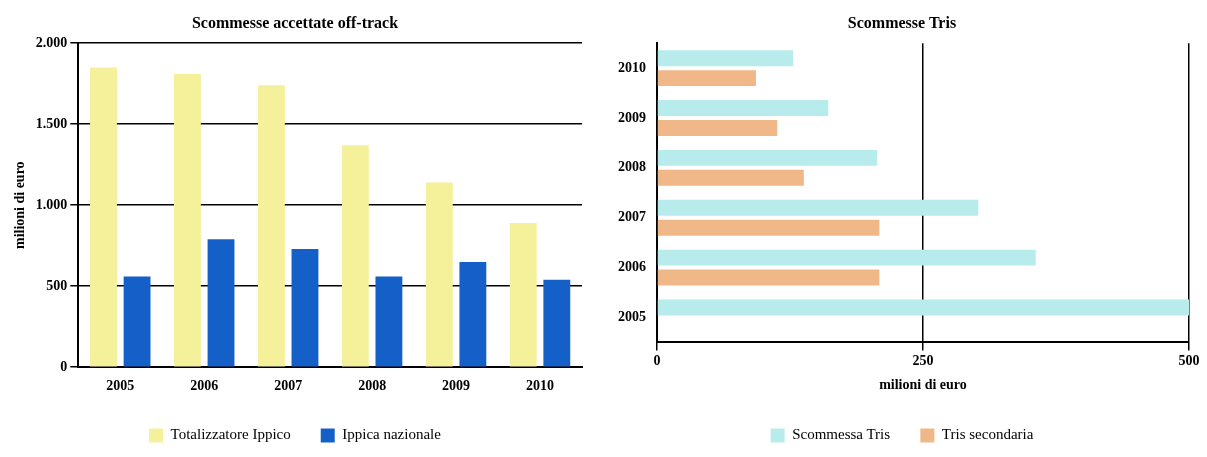  I want to click on legend-label: Scommessa Tris, so click(841, 434).